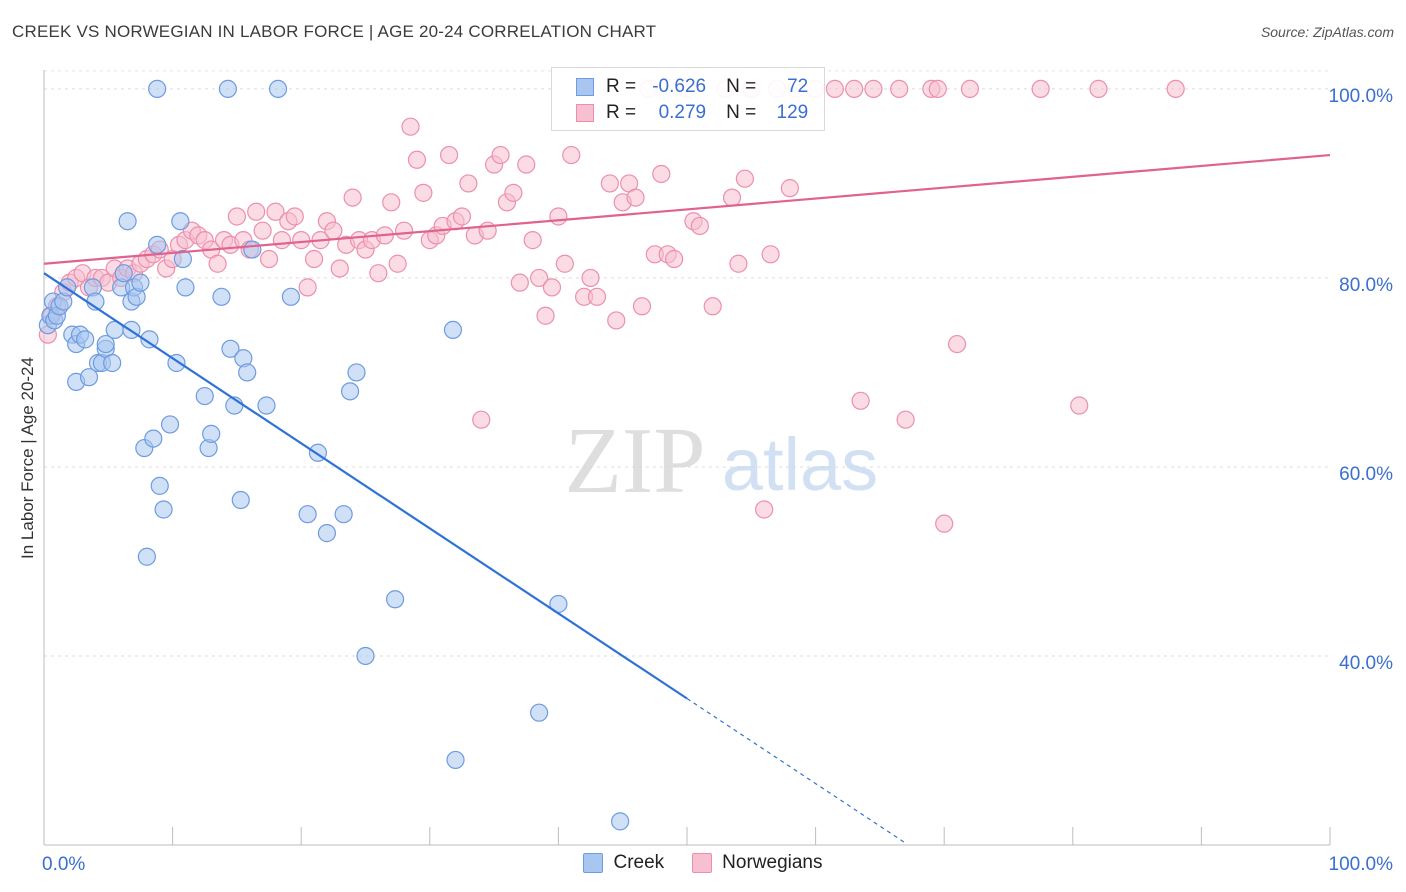 Image resolution: width=1406 pixels, height=892 pixels. Describe the element at coordinates (682, 112) in the screenshot. I see `legend-r-value-norwegians: 0.279` at that location.